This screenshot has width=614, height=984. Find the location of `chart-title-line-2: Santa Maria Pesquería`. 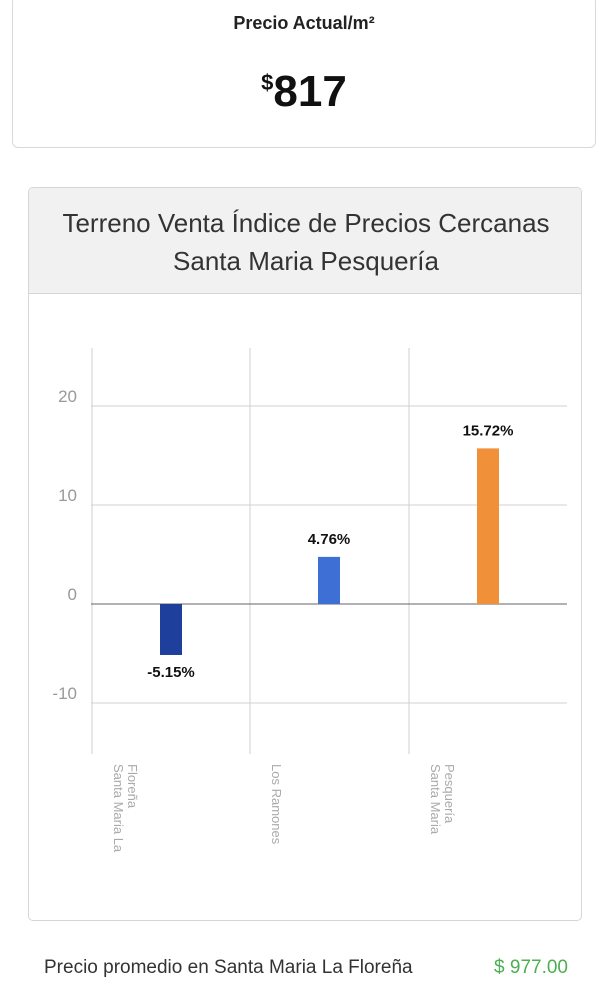

chart-title-line-2: Santa Maria Pesquería is located at coordinates (306, 261).